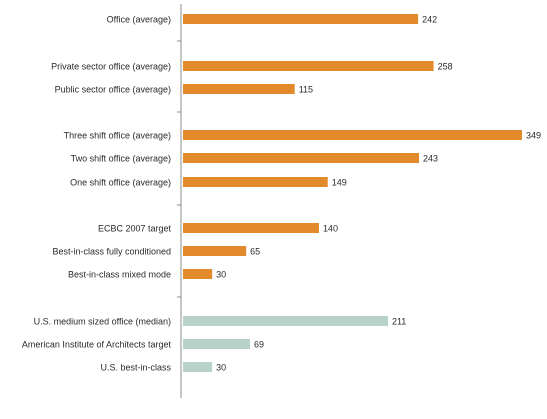 This screenshot has height=419, width=547. Describe the element at coordinates (306, 90) in the screenshot. I see `value-label: 115` at that location.